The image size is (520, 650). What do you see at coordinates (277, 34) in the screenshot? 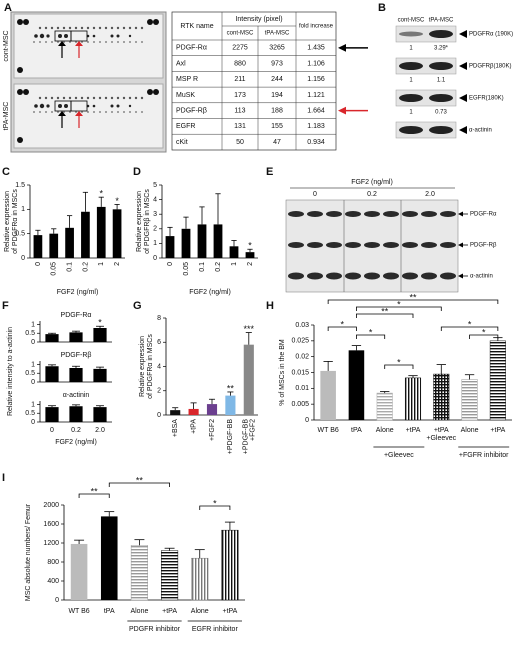
I see `table-subheader: tPA-MSC` at bounding box center [277, 34].